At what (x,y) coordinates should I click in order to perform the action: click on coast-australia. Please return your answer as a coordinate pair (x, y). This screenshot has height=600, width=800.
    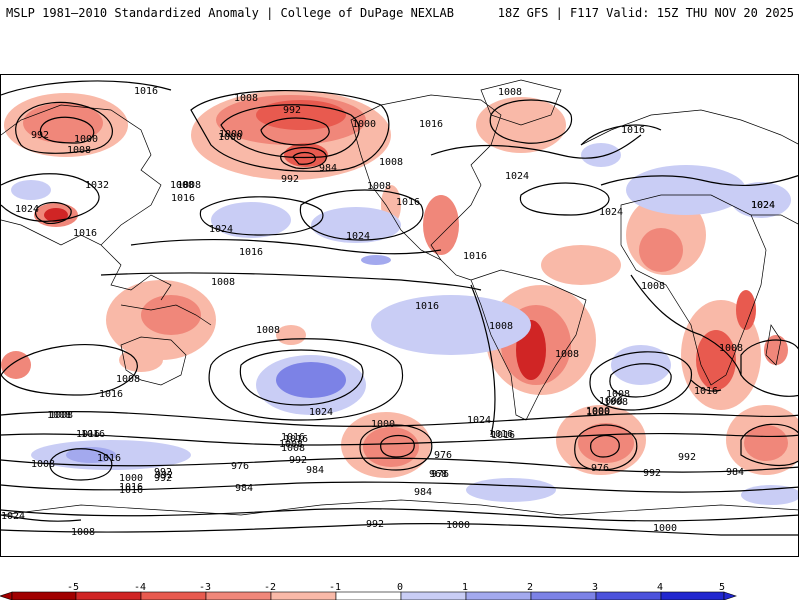
    Looking at the image, I should click on (153, 361).